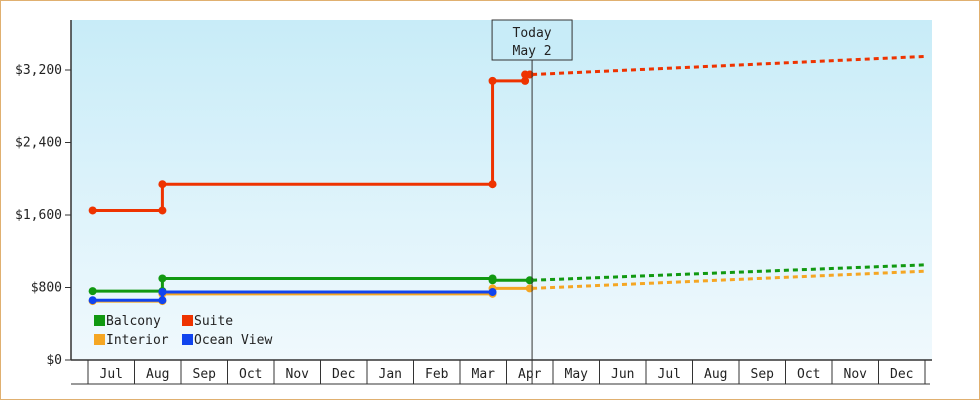  Describe the element at coordinates (99, 320) in the screenshot. I see `legend-swatch-balcony` at that location.